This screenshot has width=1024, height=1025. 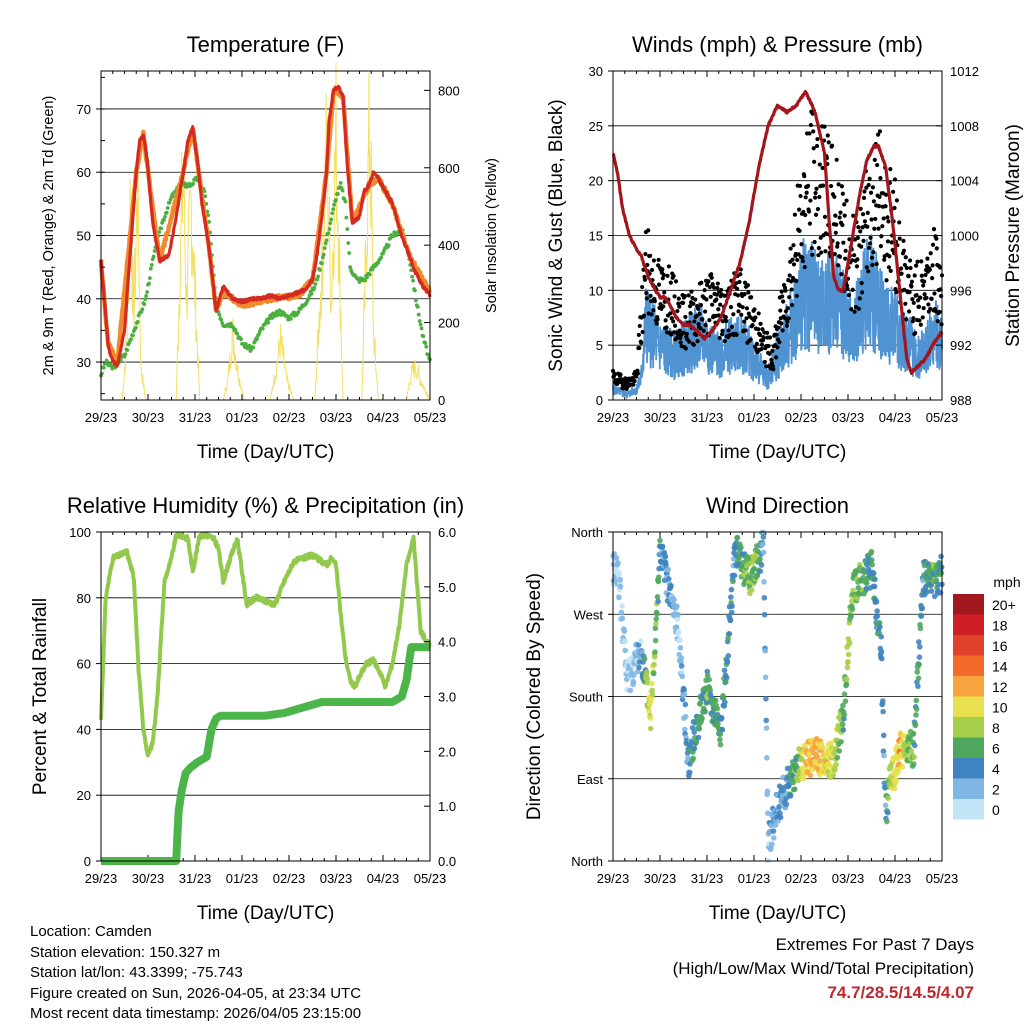 What do you see at coordinates (599, 400) in the screenshot?
I see `winds-y-tick-label: 0` at bounding box center [599, 400].